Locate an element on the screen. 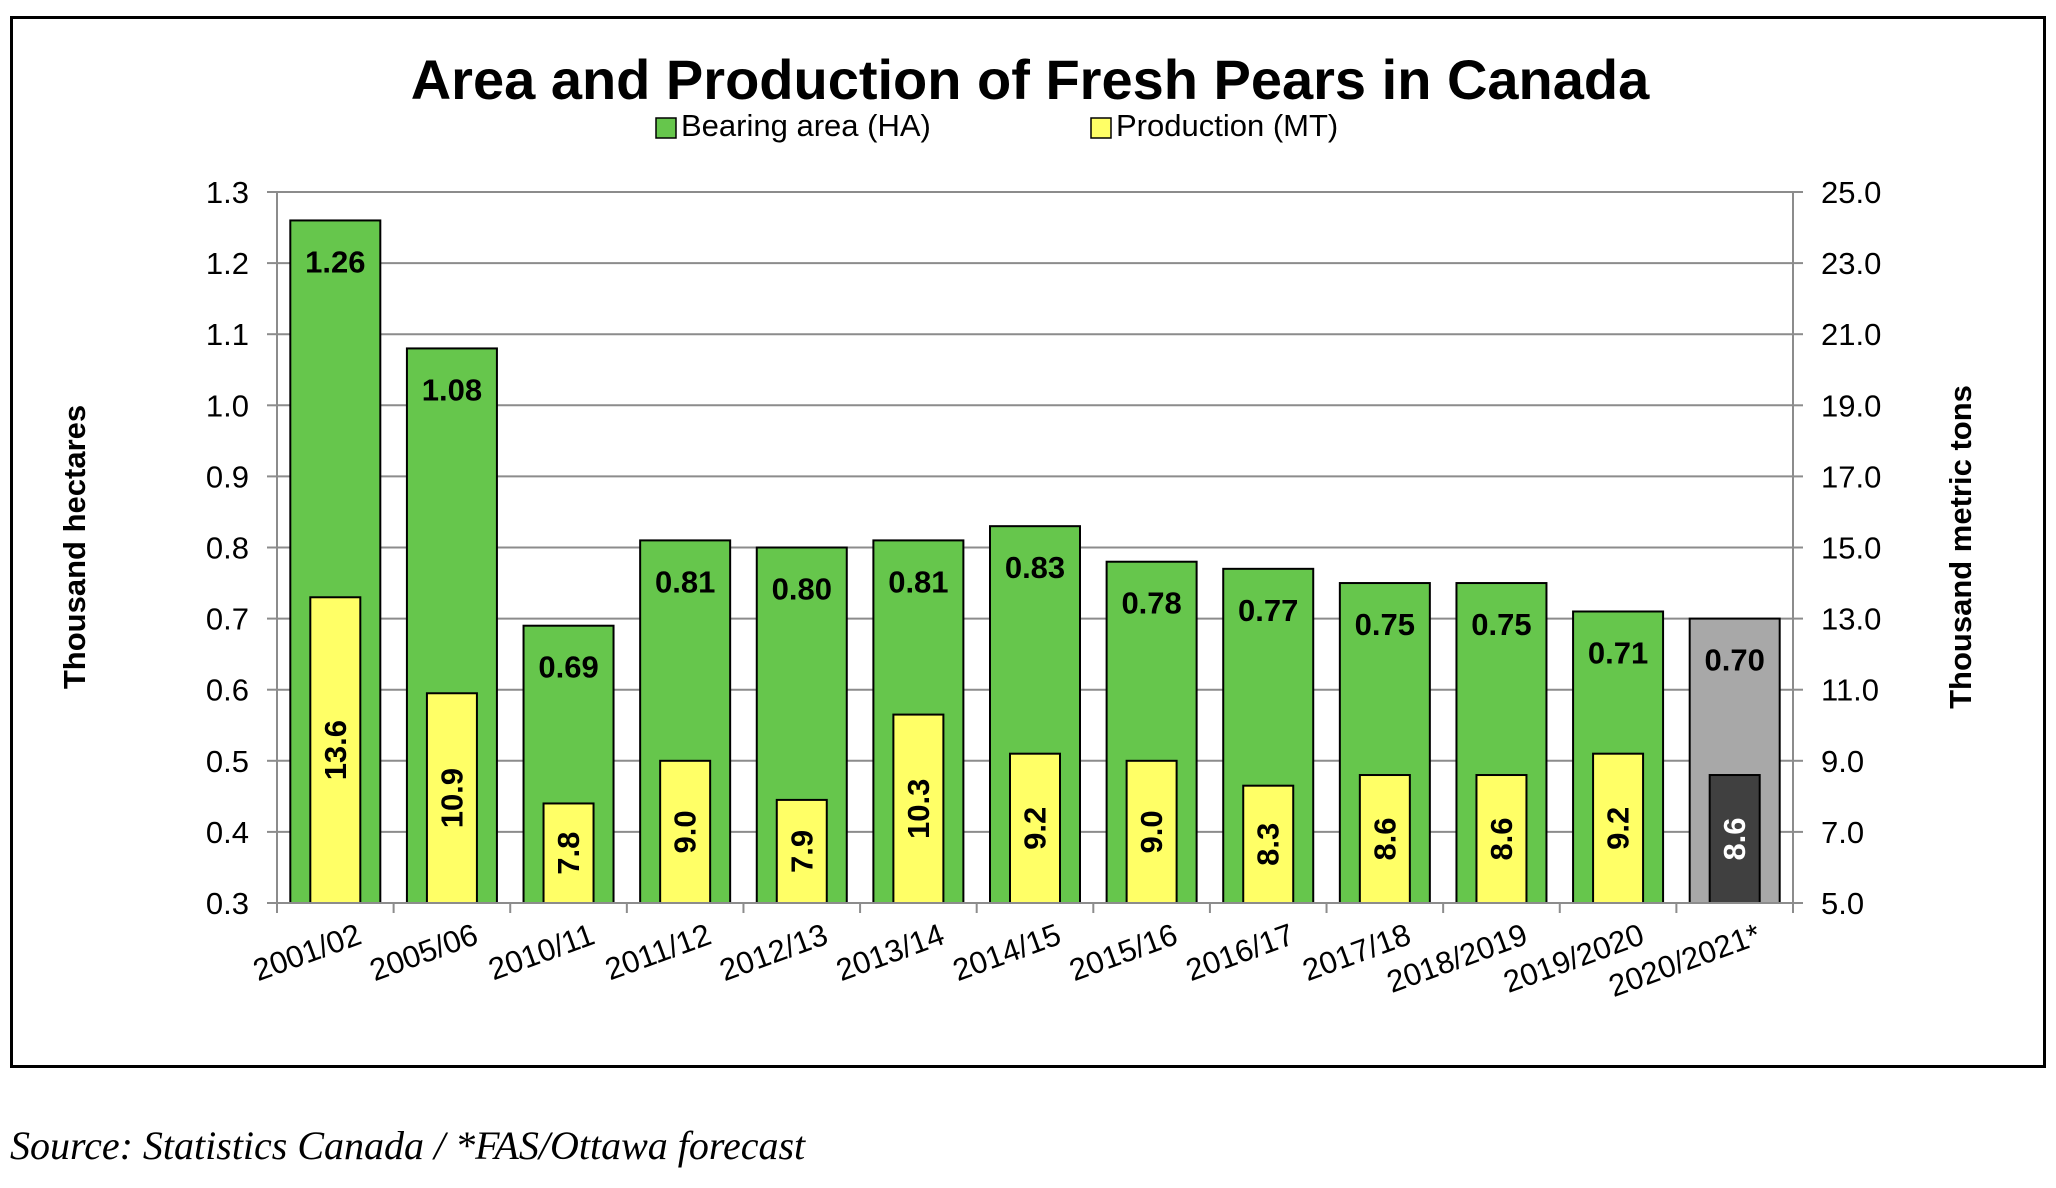  x-tick-label: 2005/06 is located at coordinates (423, 952).